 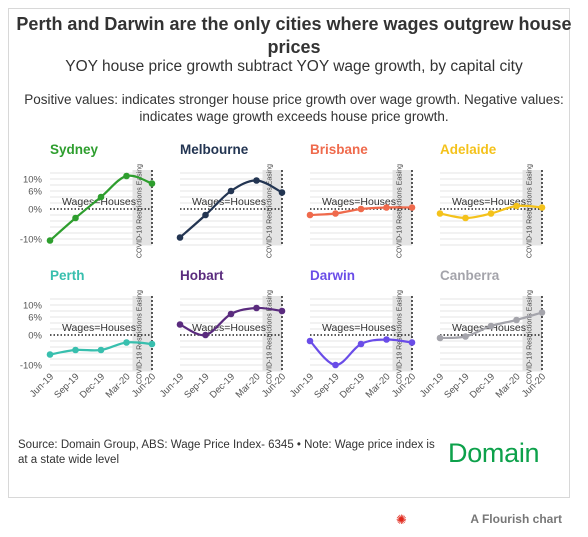 What do you see at coordinates (67, 275) in the screenshot?
I see `panel-title-perth: Perth` at bounding box center [67, 275].